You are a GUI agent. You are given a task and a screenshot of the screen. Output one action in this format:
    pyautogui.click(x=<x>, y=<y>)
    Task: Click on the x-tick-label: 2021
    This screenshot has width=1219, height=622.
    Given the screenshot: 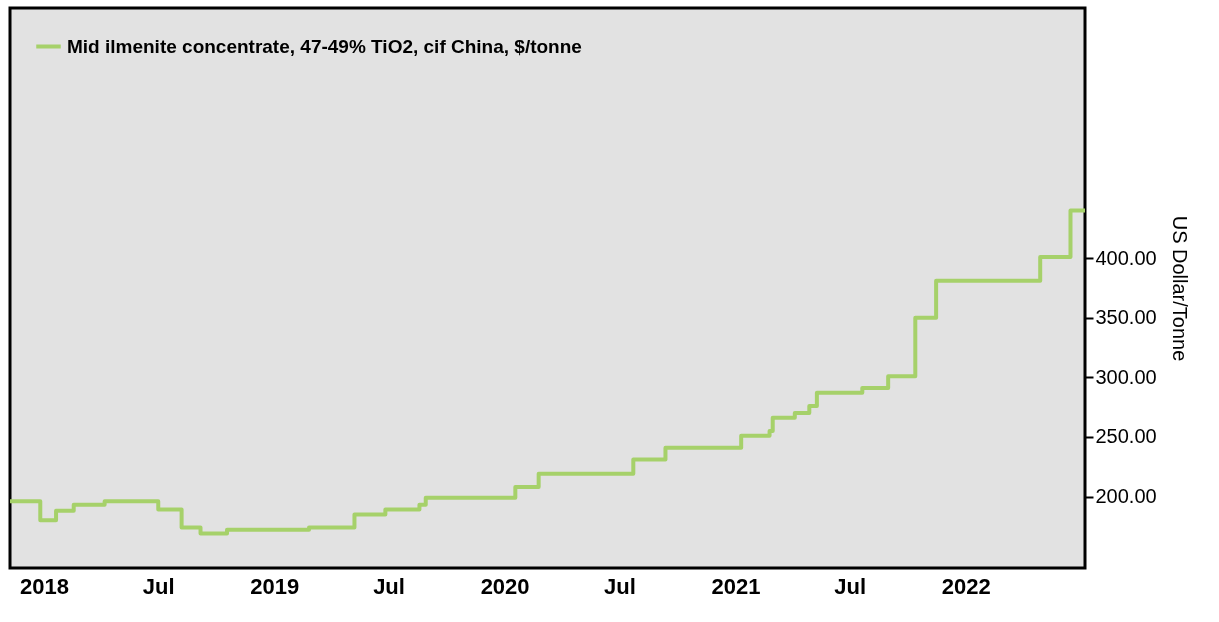 What is the action you would take?
    pyautogui.click(x=736, y=586)
    